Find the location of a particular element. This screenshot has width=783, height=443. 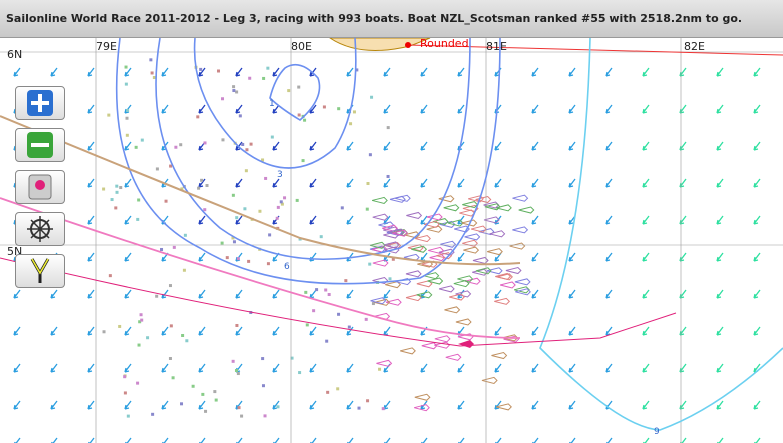

sail-button is located at coordinates (40, 271).